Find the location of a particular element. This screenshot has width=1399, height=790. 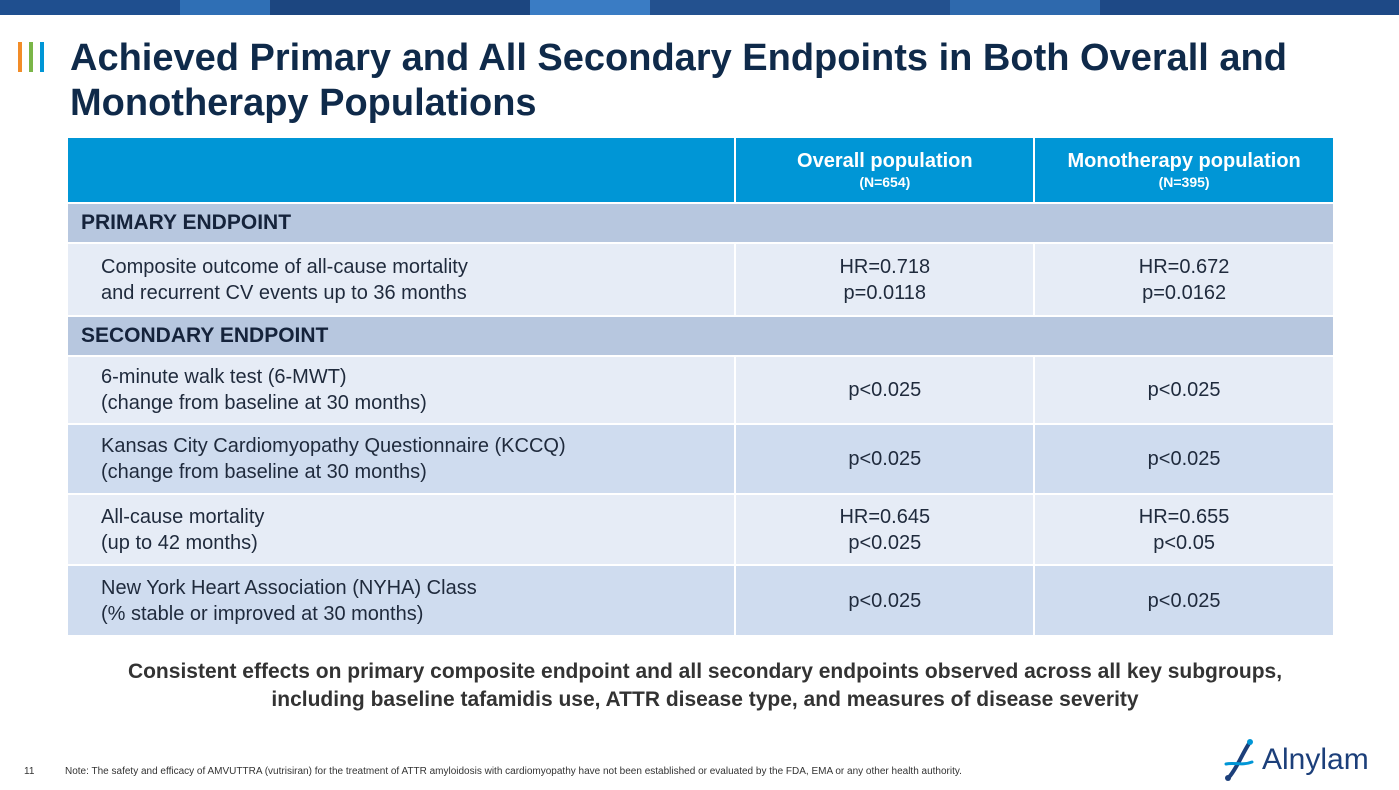

header-monotherapy-population: Monotherapy population (N=395) is located at coordinates (1184, 171).